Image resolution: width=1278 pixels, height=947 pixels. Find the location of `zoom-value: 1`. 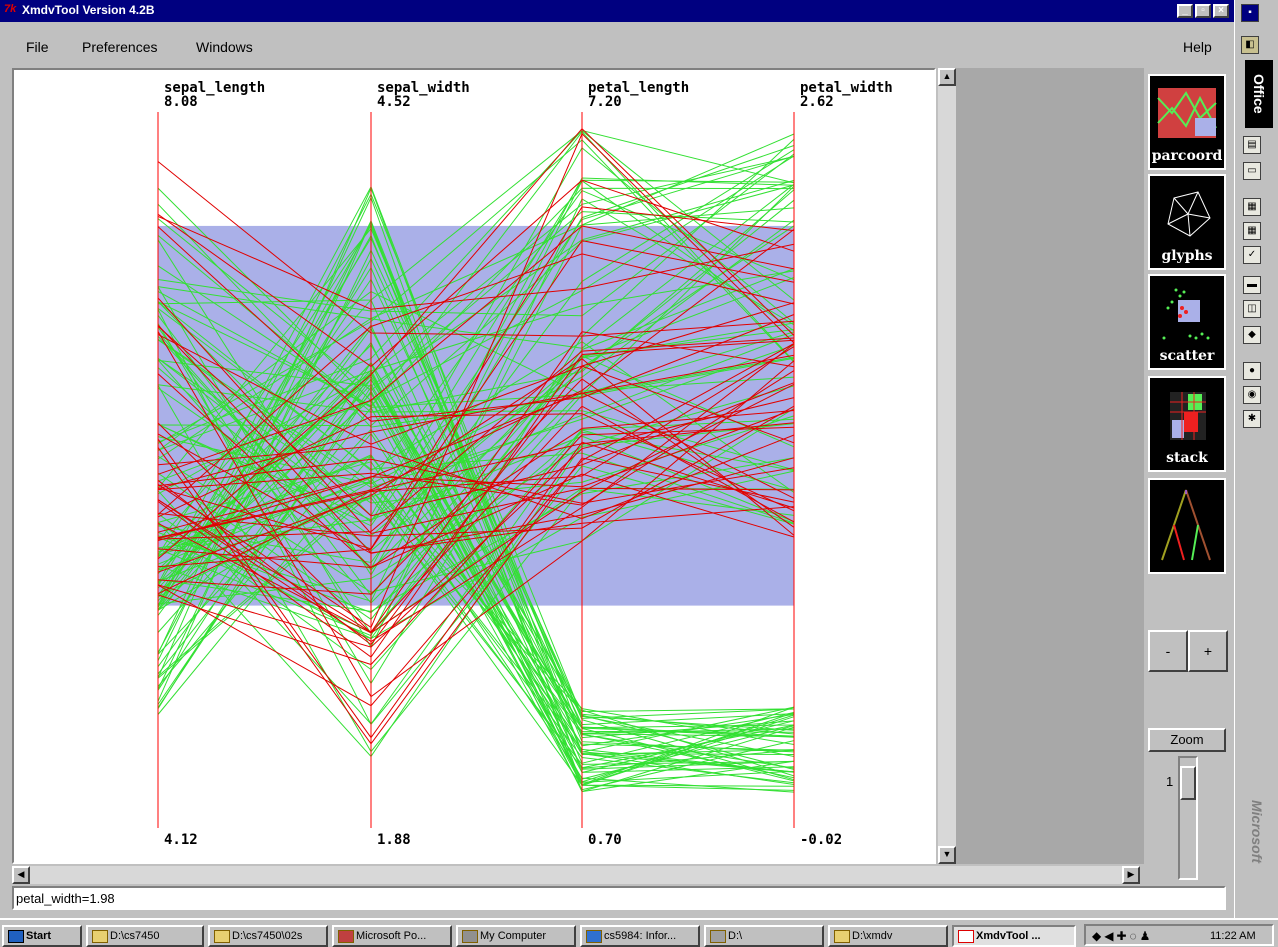

zoom-value: 1 is located at coordinates (1170, 781).